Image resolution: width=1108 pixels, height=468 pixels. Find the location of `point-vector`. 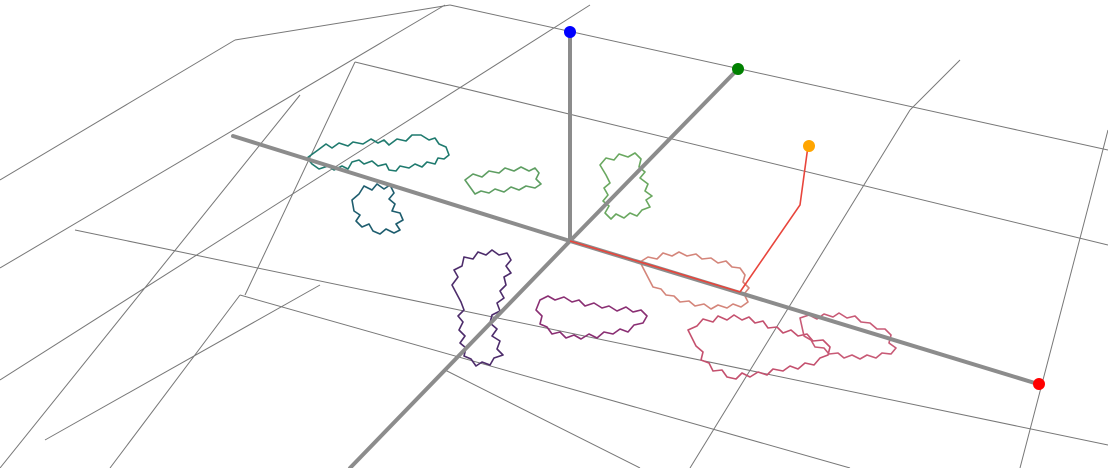

point-vector is located at coordinates (689, 219).